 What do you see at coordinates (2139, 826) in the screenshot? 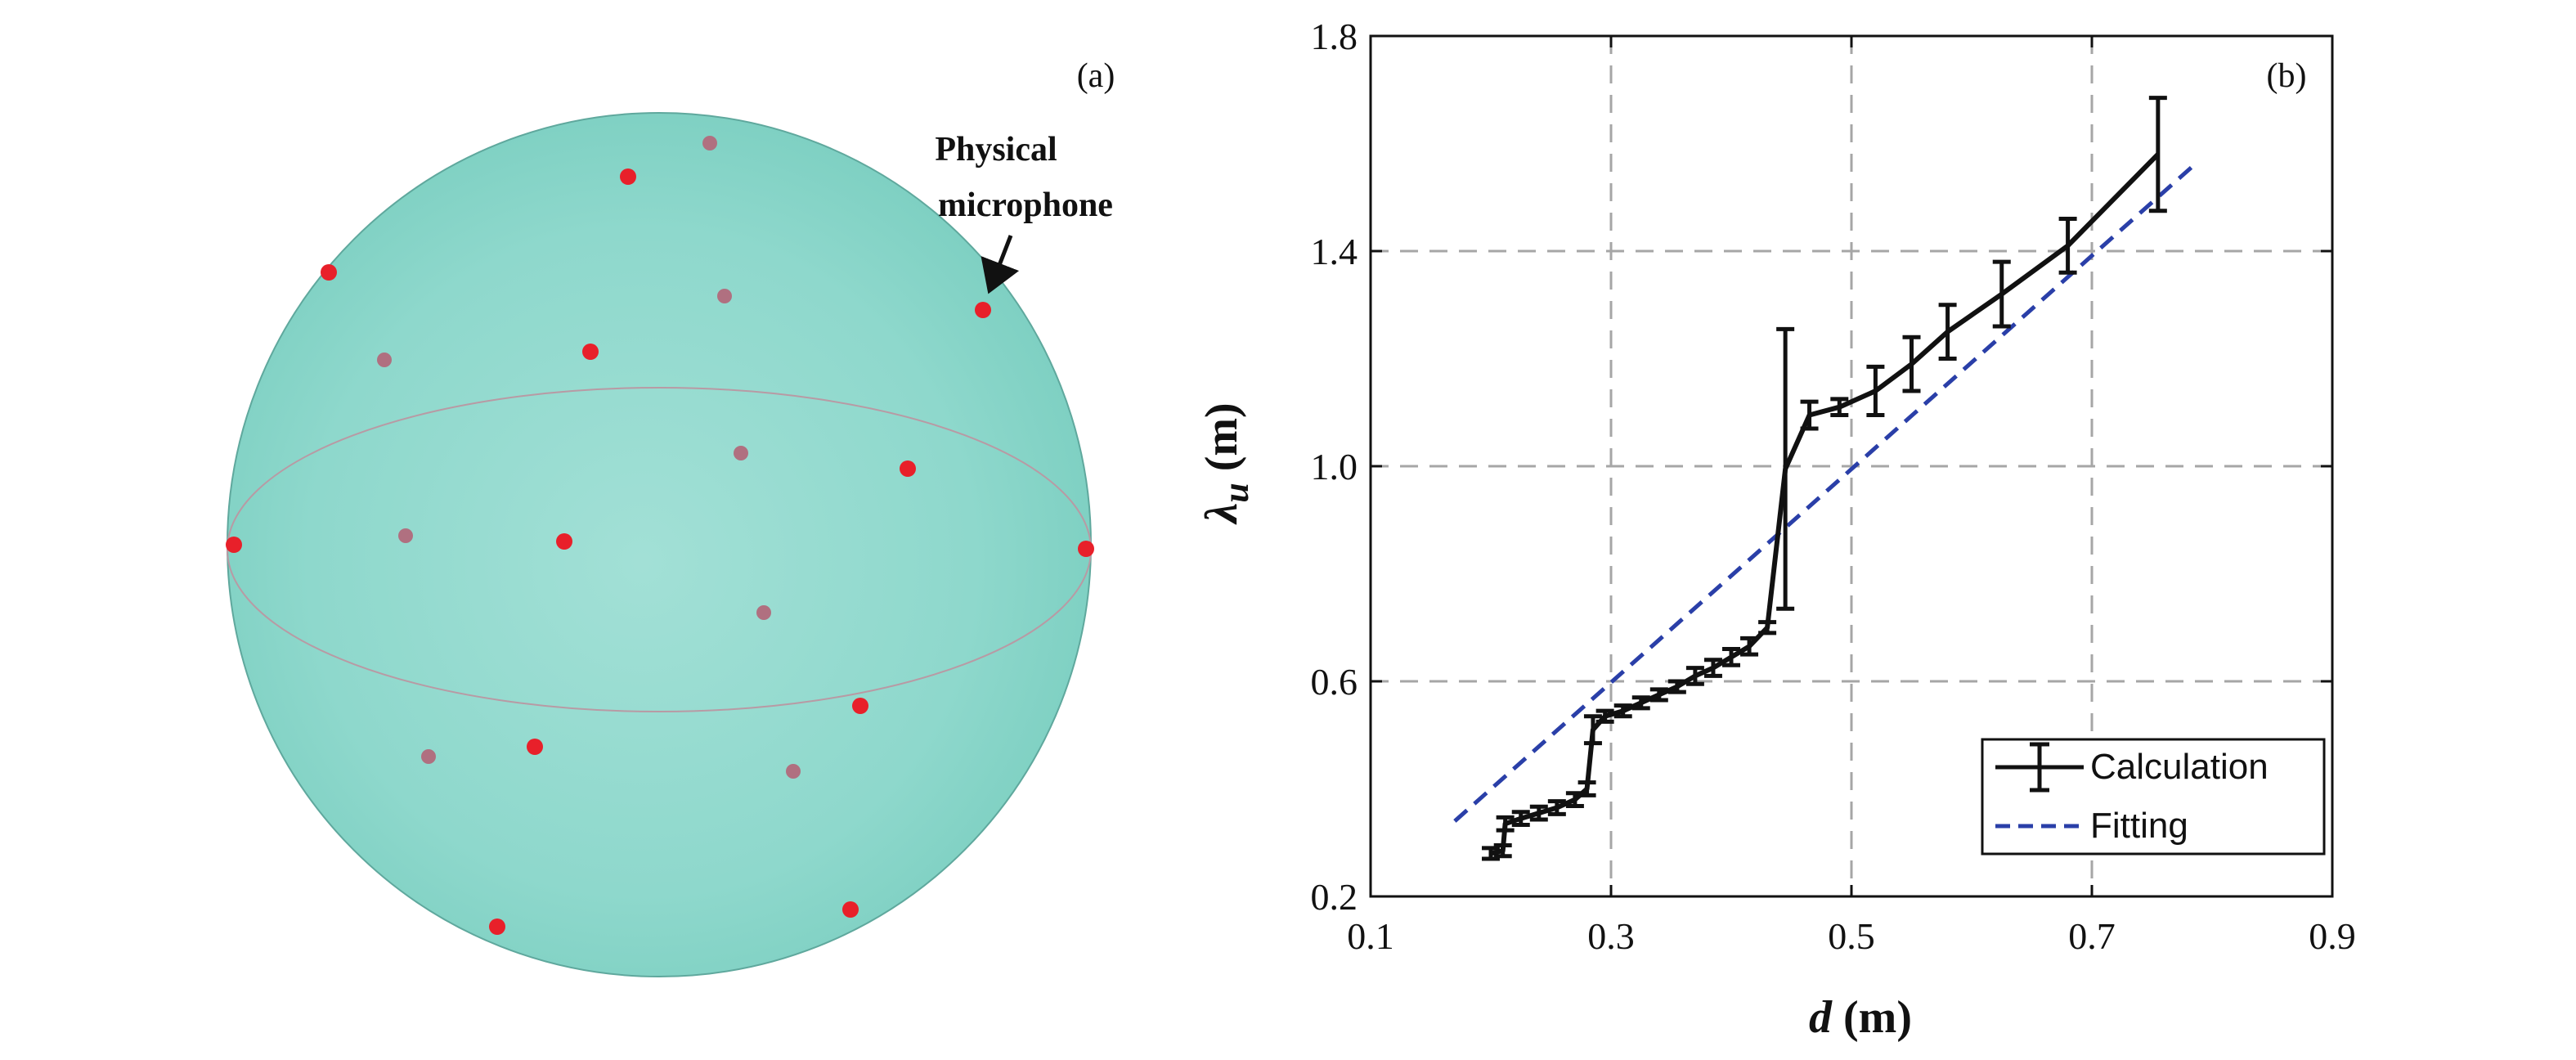
I see `legend-fit-label: Fitting` at bounding box center [2139, 826].